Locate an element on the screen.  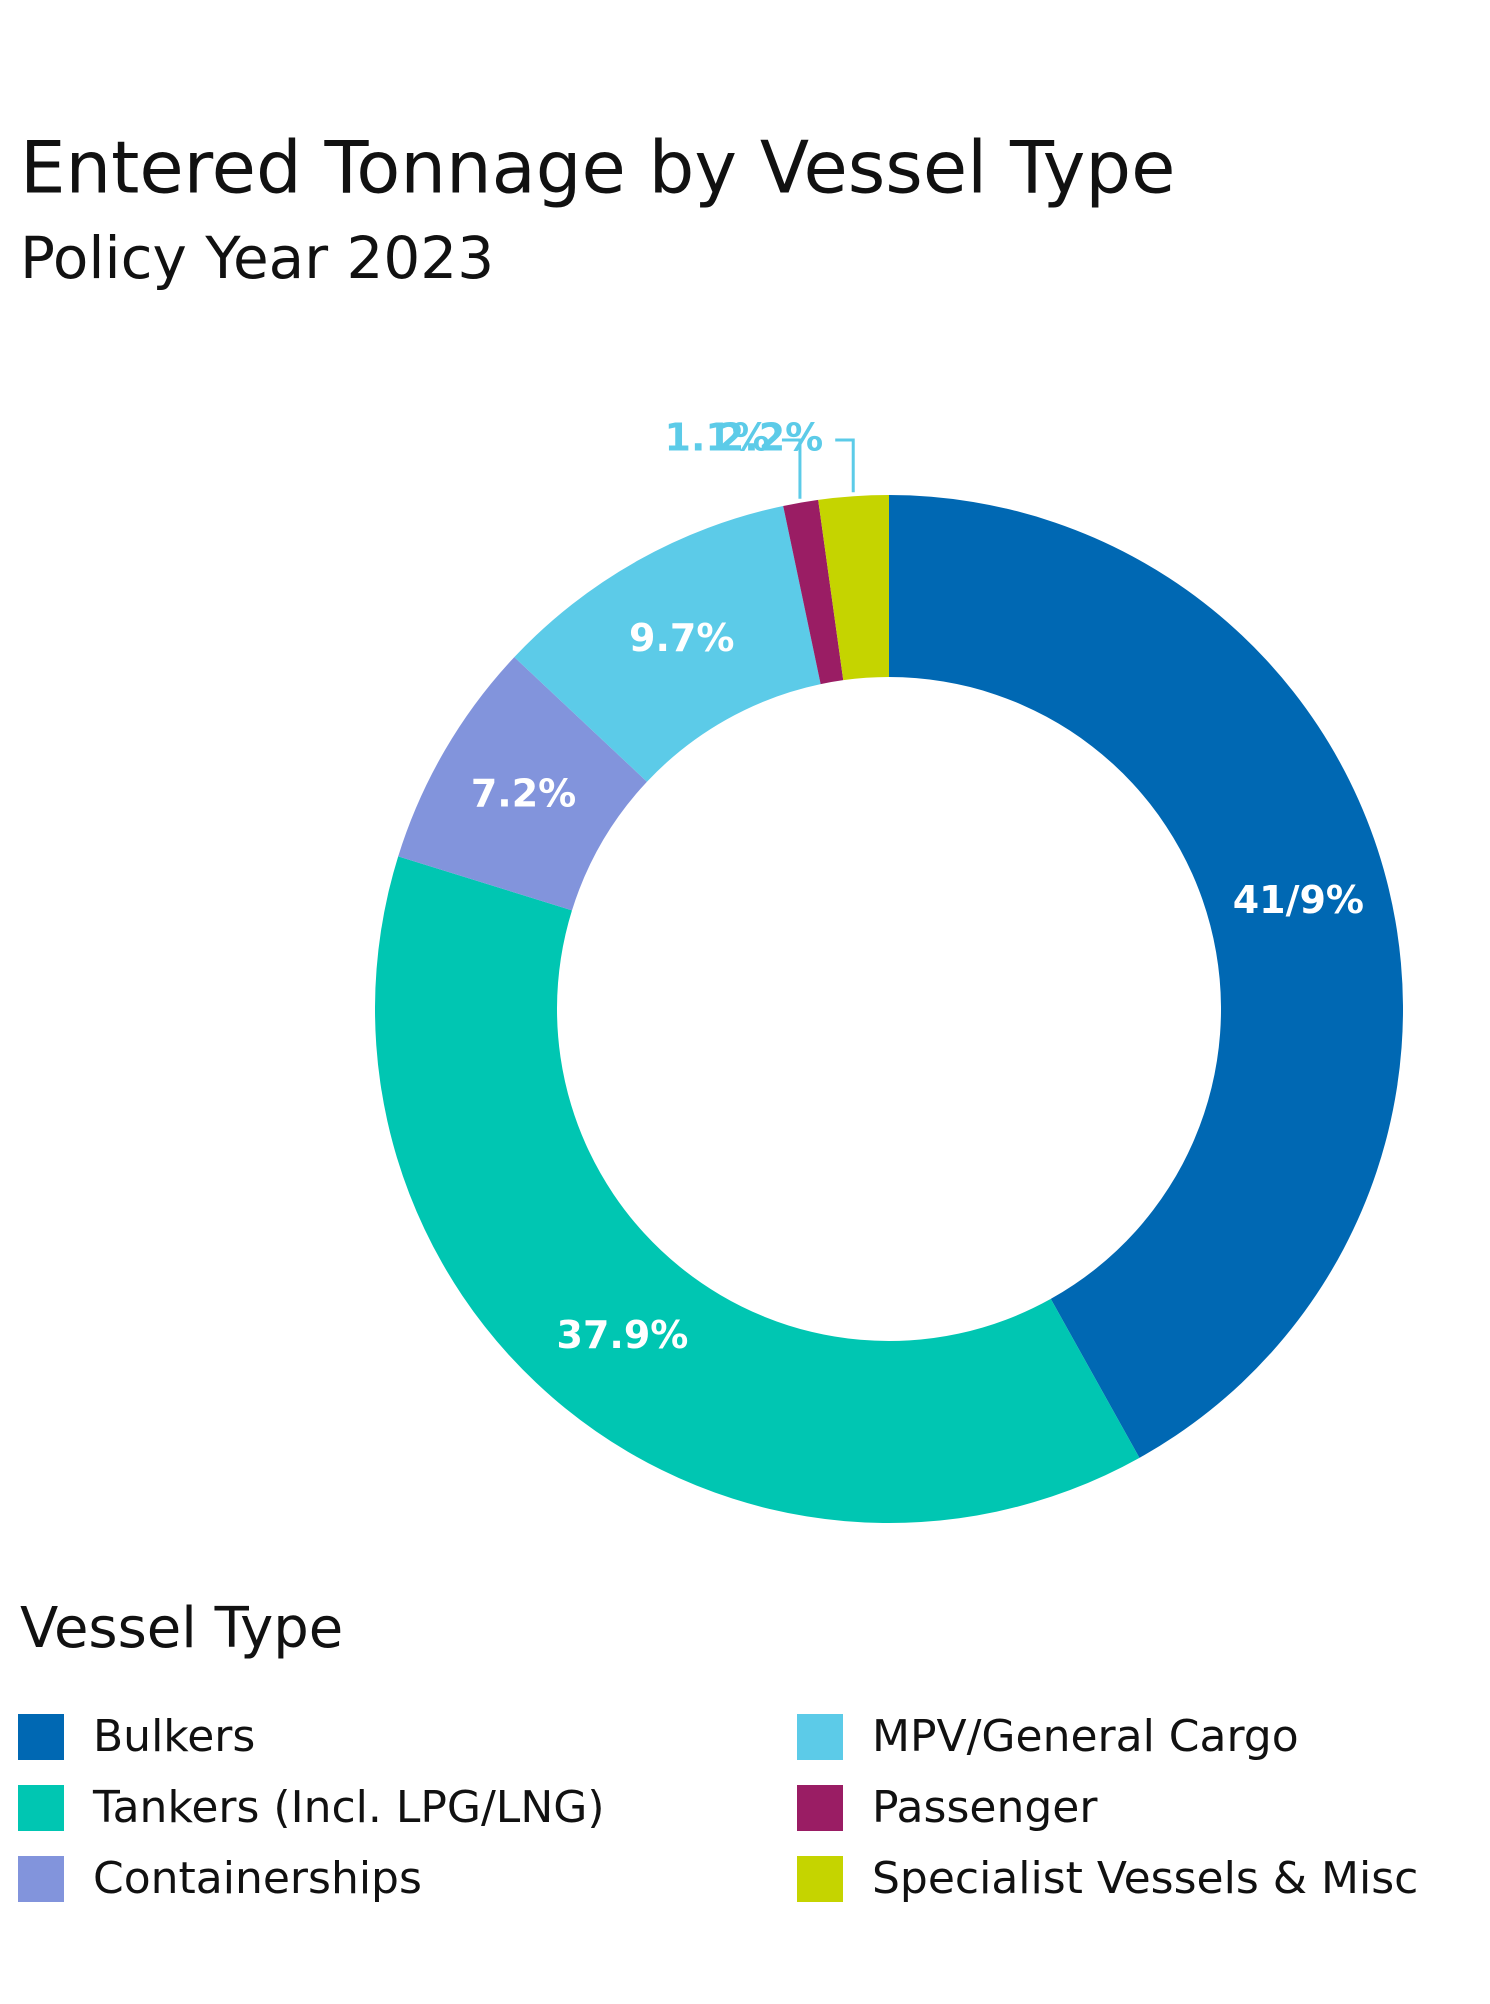
data-label: 37.9% is located at coordinates (623, 1335).